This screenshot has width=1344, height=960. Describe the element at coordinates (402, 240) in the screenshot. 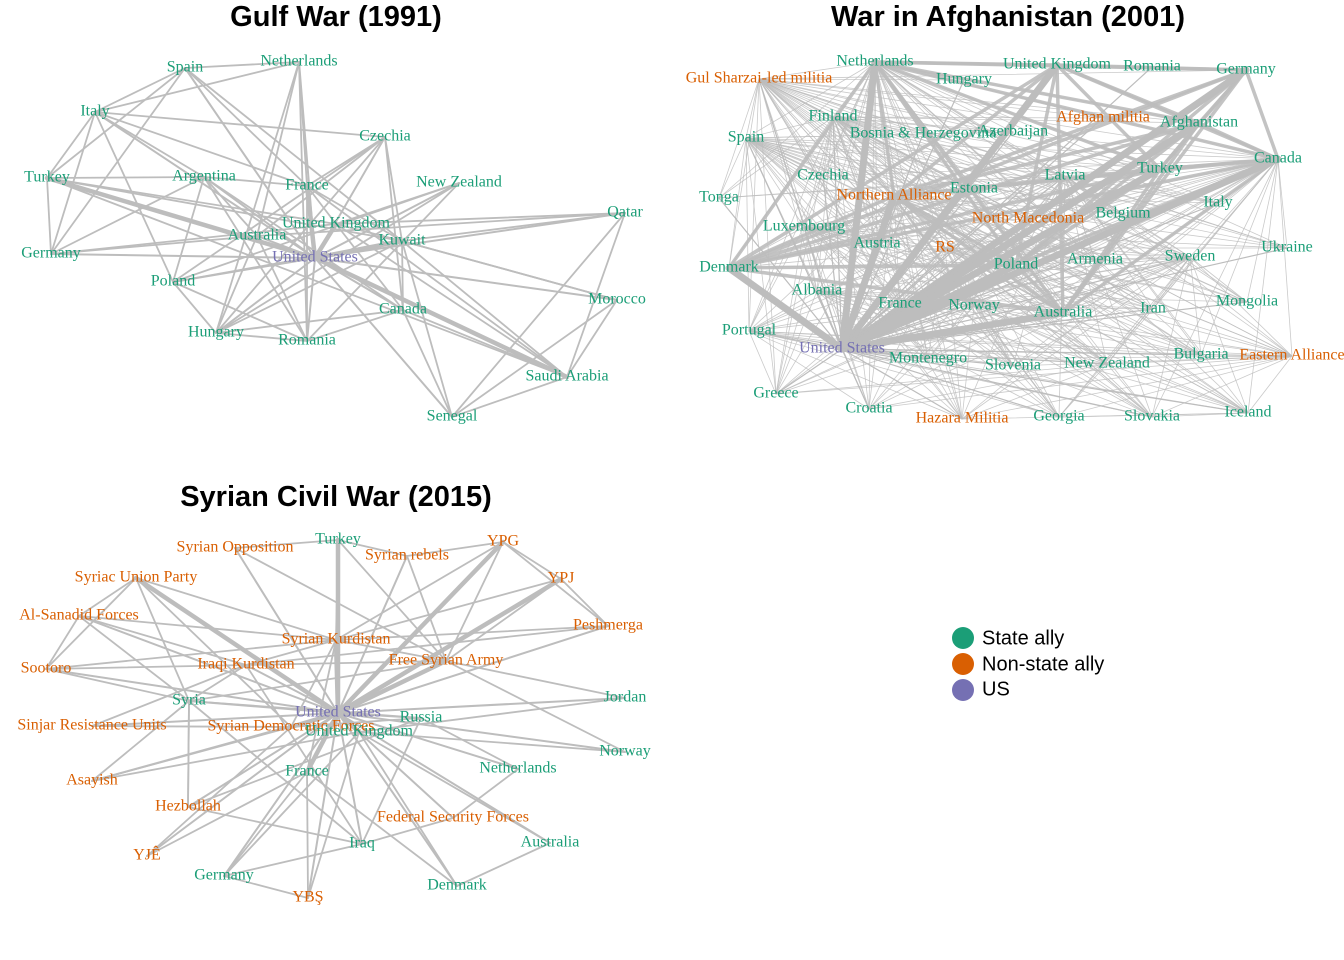

I see `node-label-kuwait: Kuwait` at that location.